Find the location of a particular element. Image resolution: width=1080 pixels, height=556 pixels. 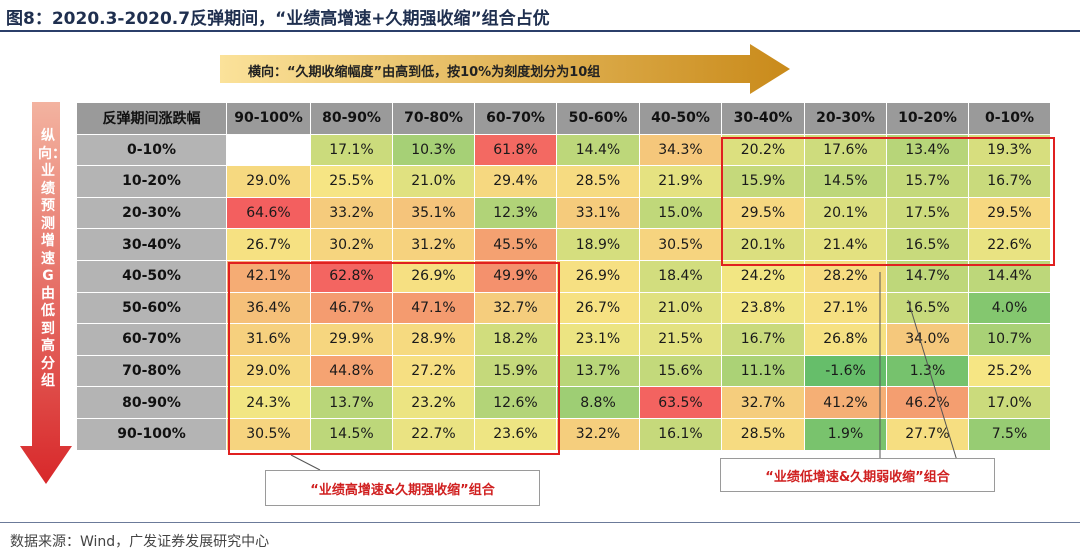

heatmap-cell: 49.9% is located at coordinates (515, 276).